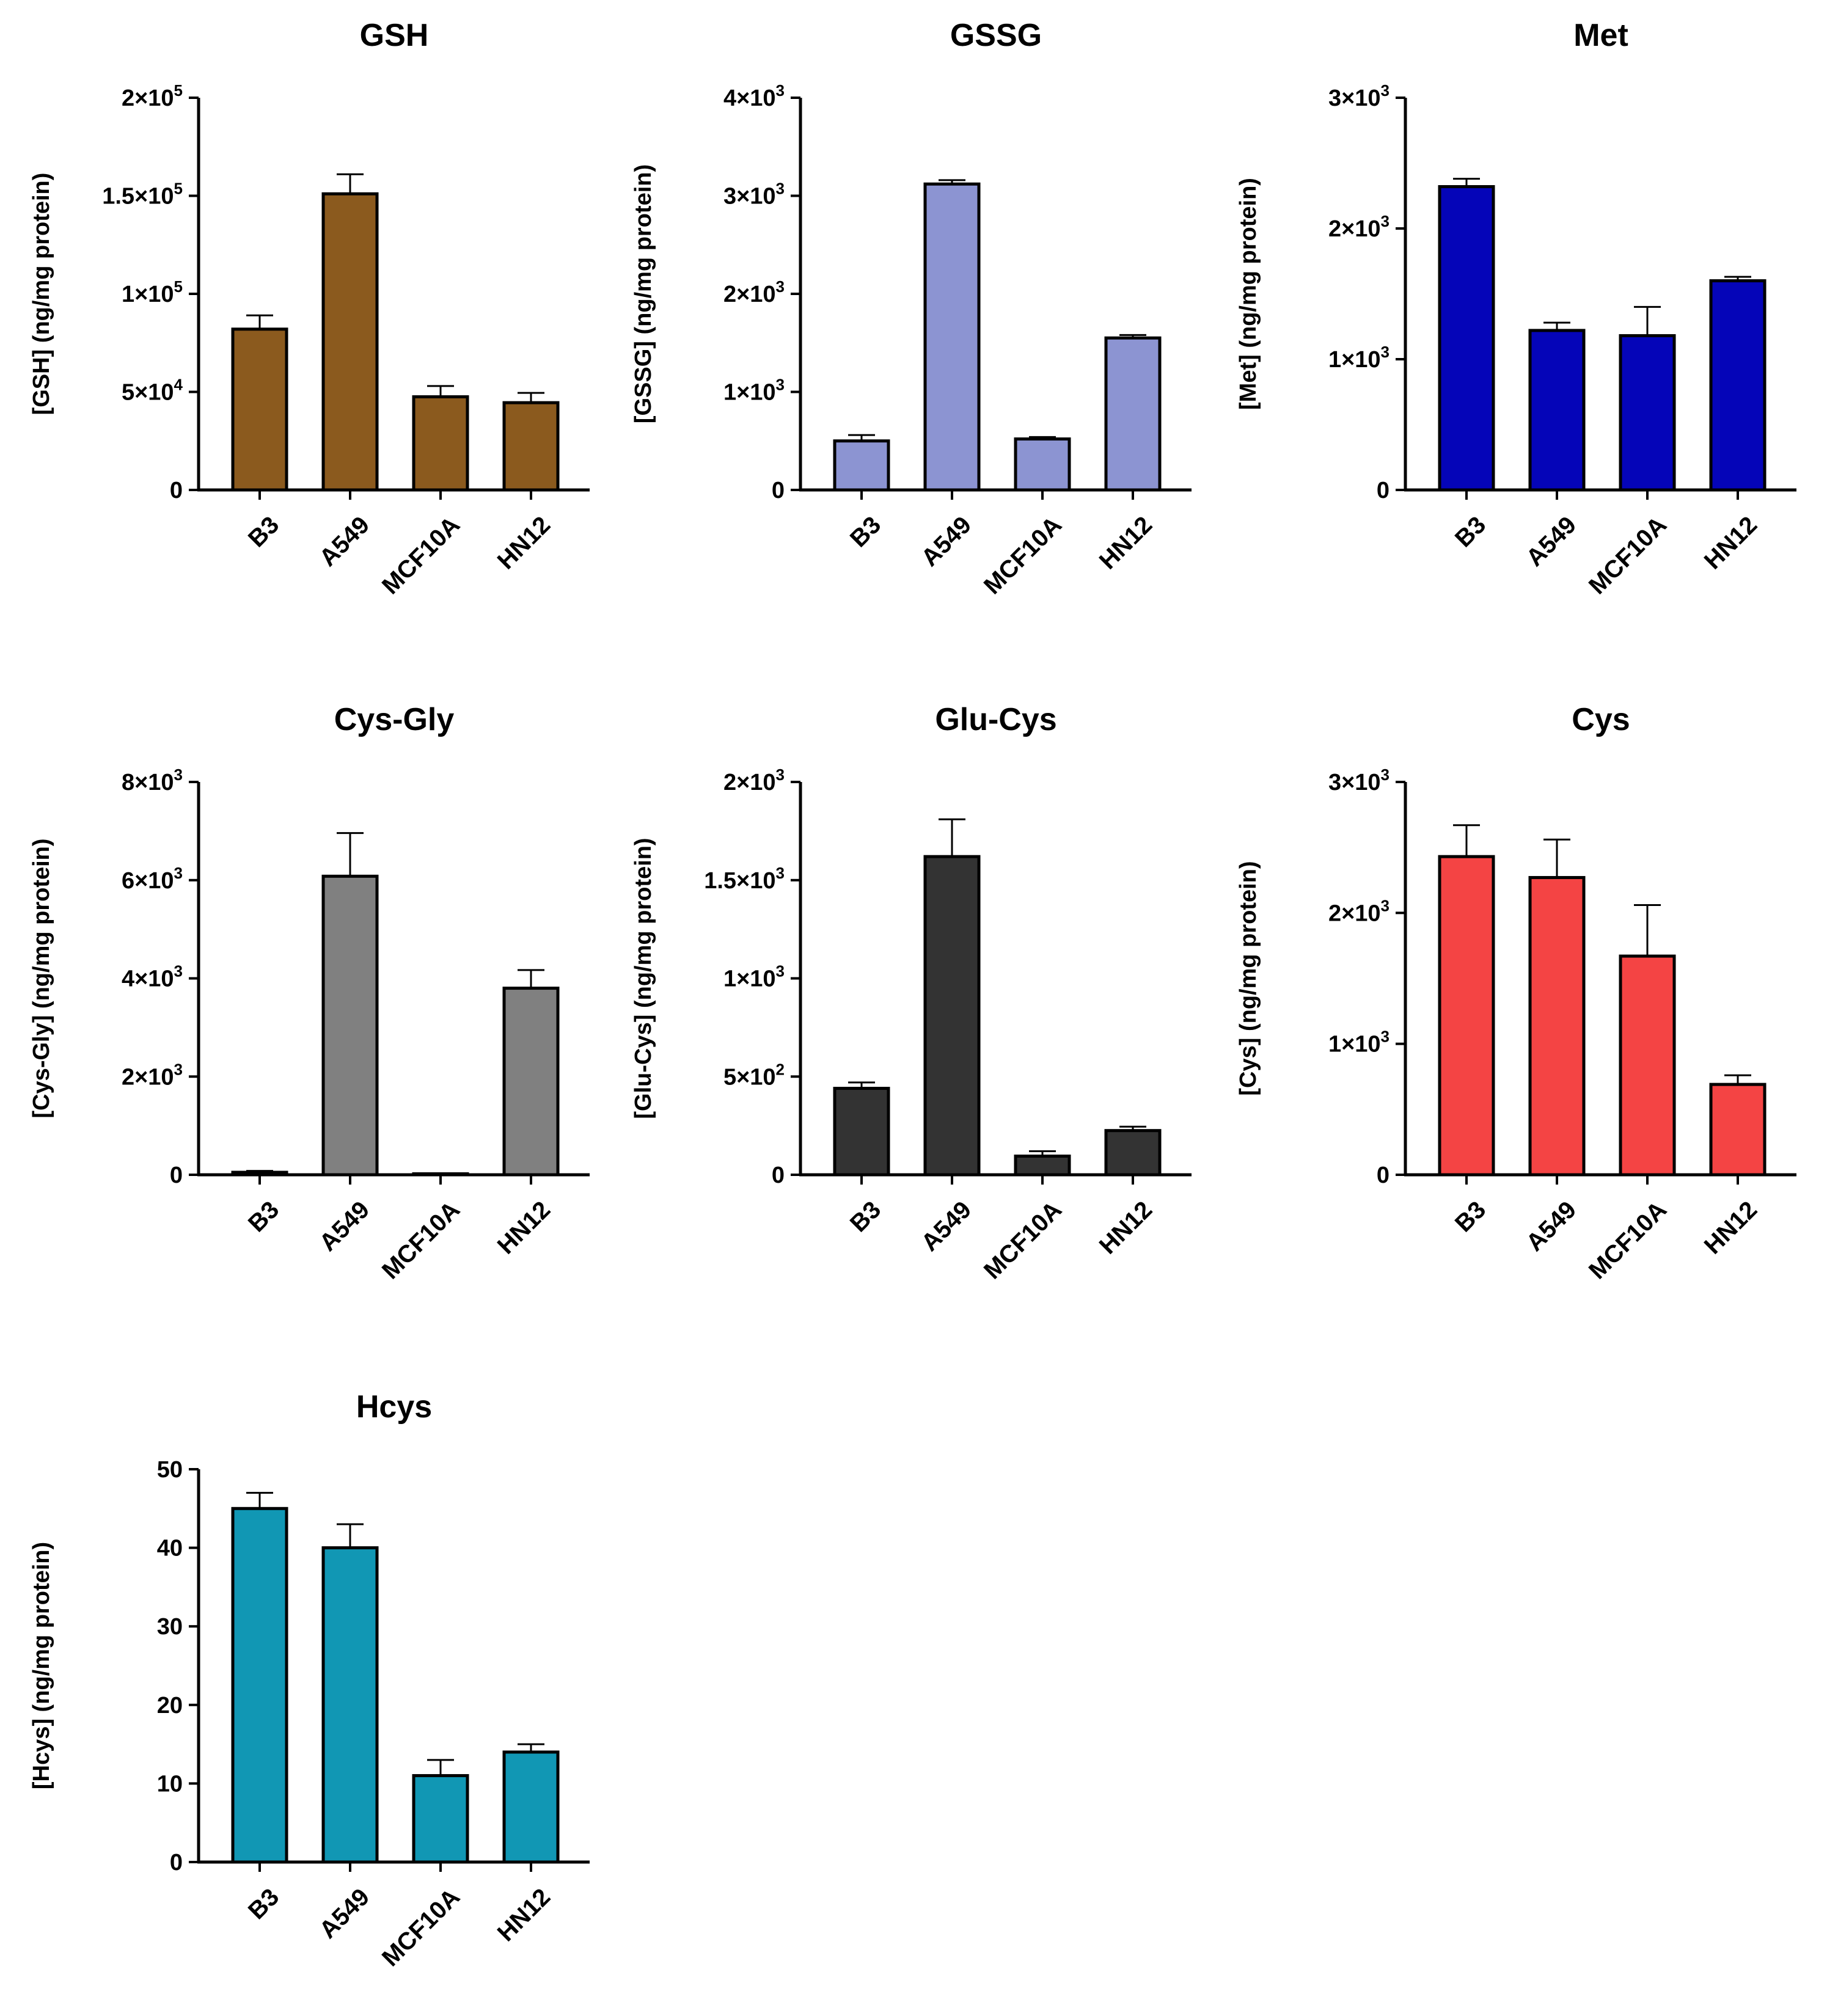 This screenshot has width=1838, height=2016. I want to click on y-tick-label: 6×10³, so click(152, 879).